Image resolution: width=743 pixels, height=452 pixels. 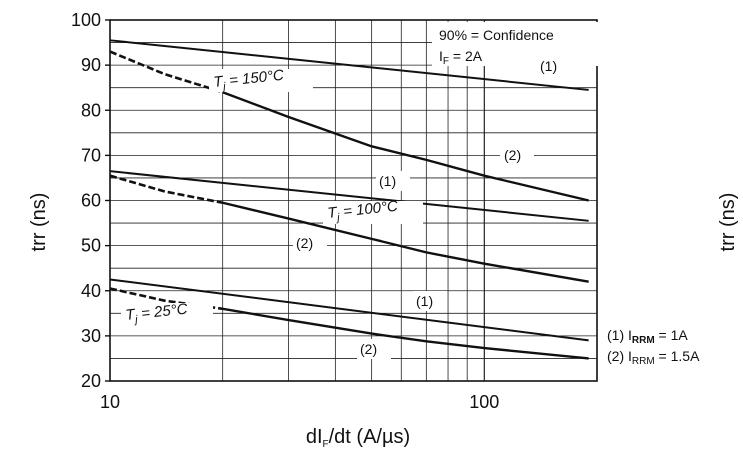 I want to click on x-tick-labels: 10 100, so click(x=299, y=402).